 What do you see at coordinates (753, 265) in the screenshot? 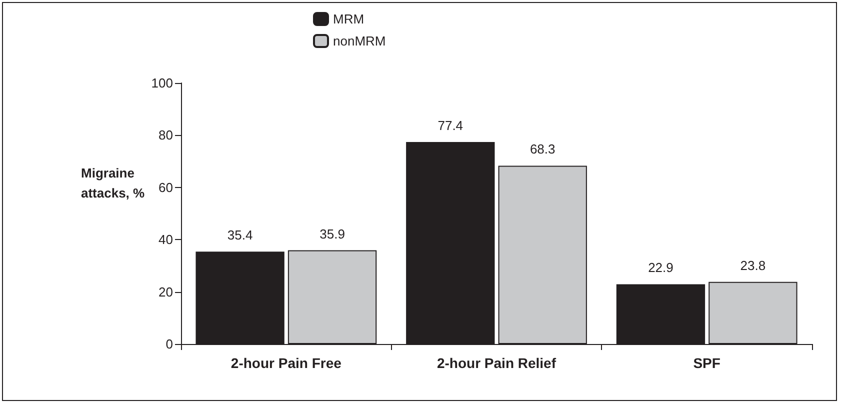
I see `data-label: 23.8` at bounding box center [753, 265].